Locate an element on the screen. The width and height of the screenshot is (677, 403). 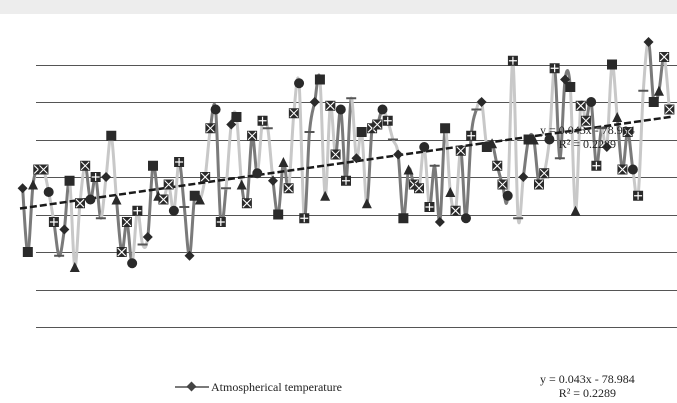
trendline-r2: R² = 0.2289 is located at coordinates (587, 144).